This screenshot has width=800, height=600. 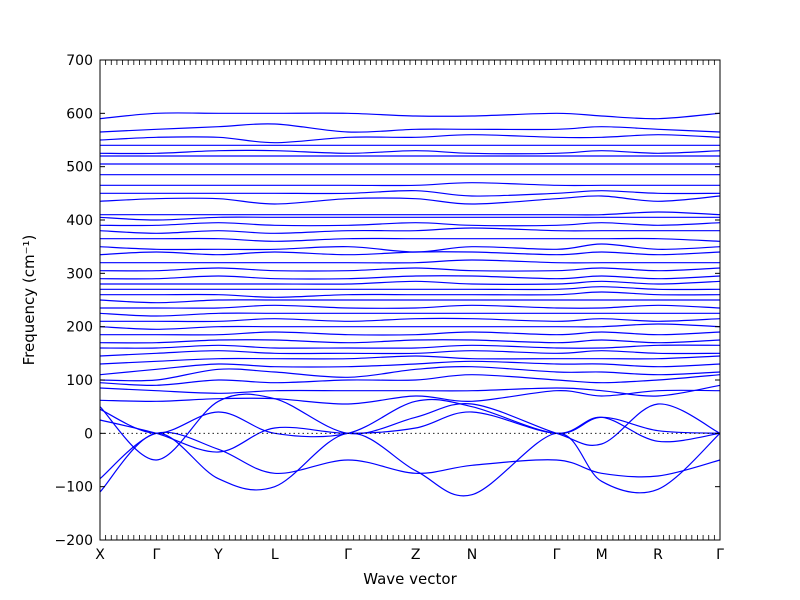 What do you see at coordinates (79, 274) in the screenshot?
I see `y-tick-label: 300` at bounding box center [79, 274].